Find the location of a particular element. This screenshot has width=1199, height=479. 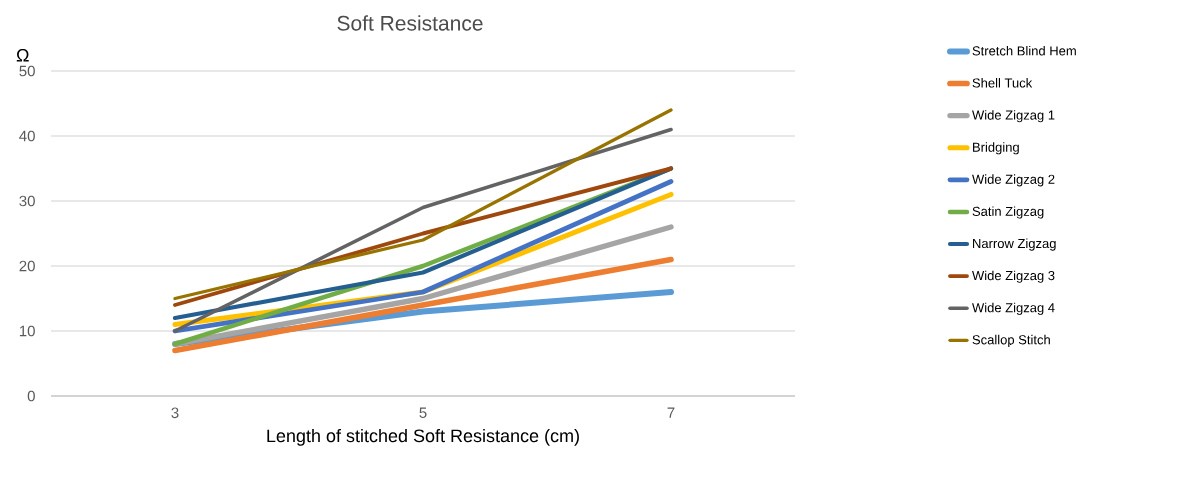

legend-label: Wide Zigzag 4 is located at coordinates (1013, 308).